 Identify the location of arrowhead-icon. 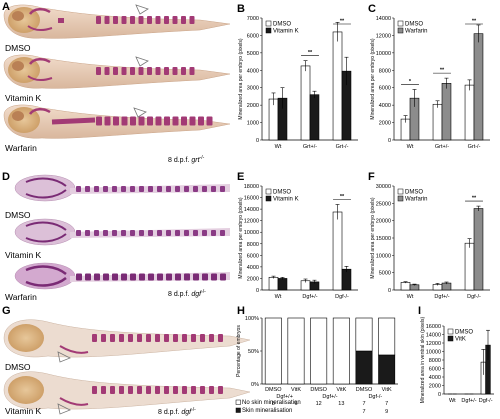
(142, 9).